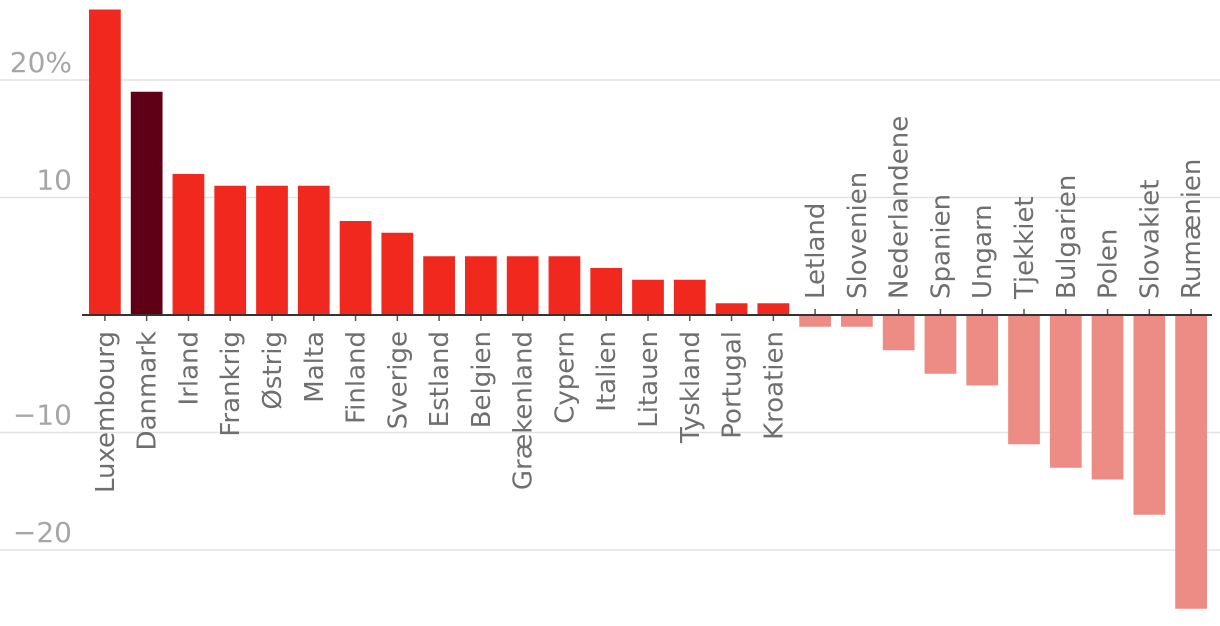 The width and height of the screenshot is (1220, 626). What do you see at coordinates (315, 367) in the screenshot?
I see `category-label: Malta` at bounding box center [315, 367].